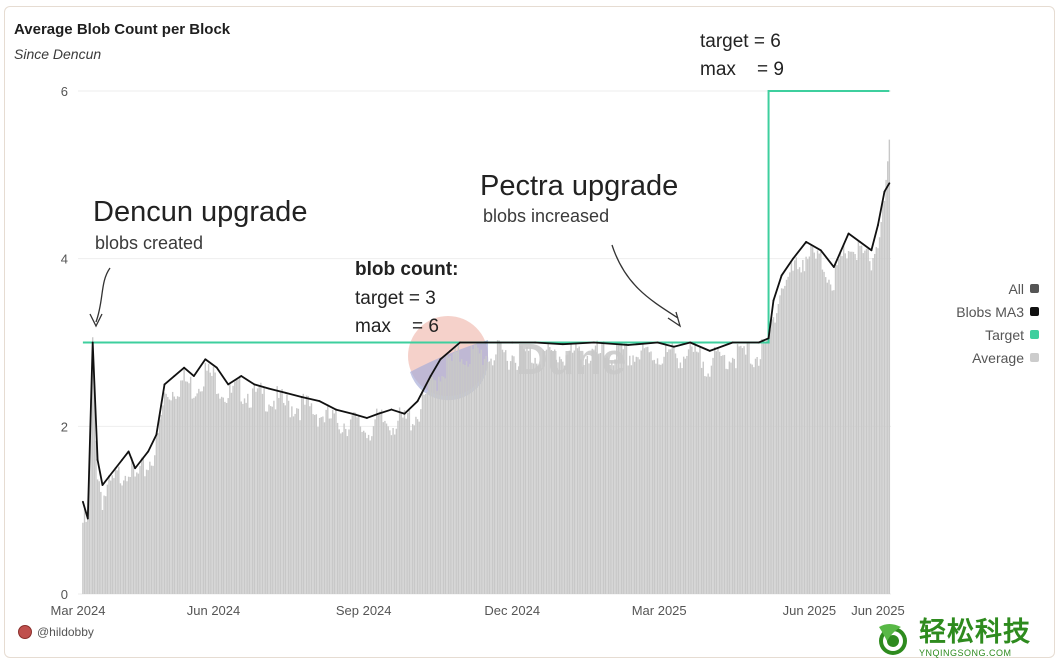 The width and height of the screenshot is (1059, 662). Describe the element at coordinates (56, 632) in the screenshot. I see `author-credit: @hildobby` at that location.